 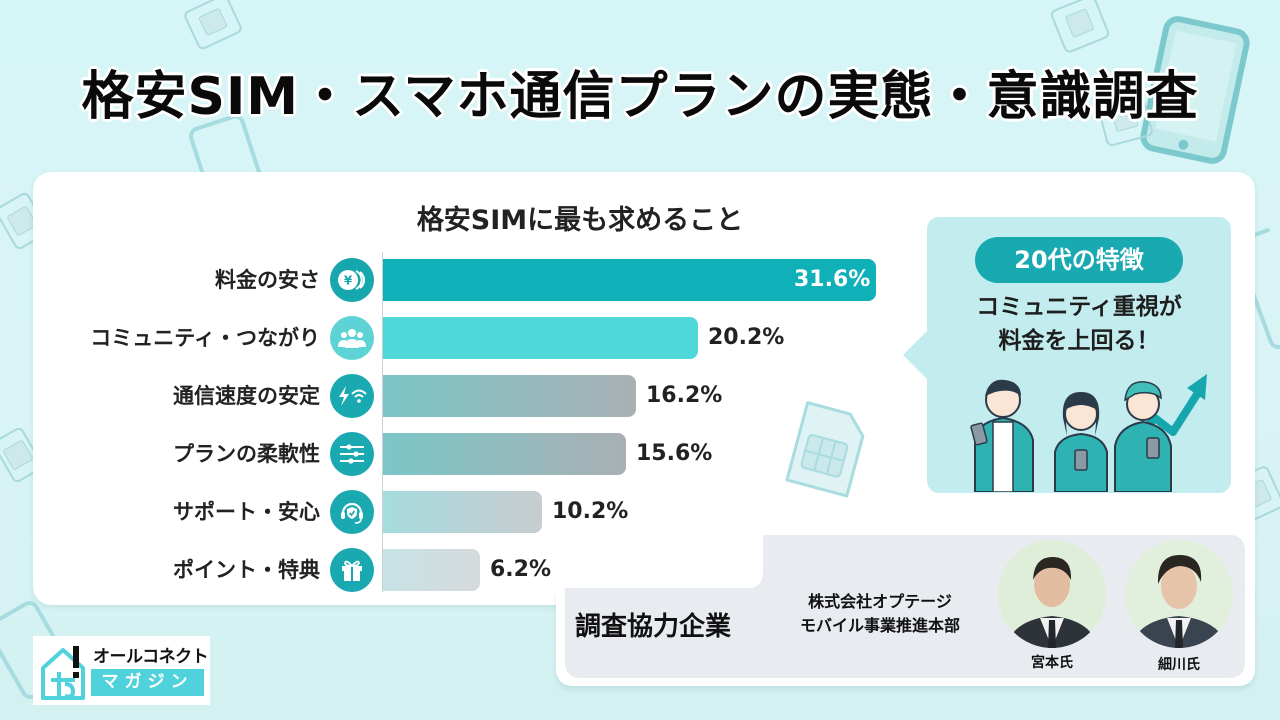 I want to click on bar-row: サポート・安心 10.2%, so click(x=480, y=512).